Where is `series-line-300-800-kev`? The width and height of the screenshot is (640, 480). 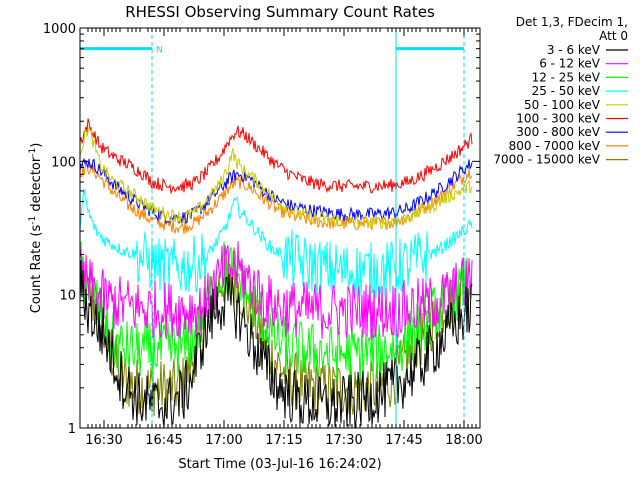 series-line-300-800-kev is located at coordinates (276, 191).